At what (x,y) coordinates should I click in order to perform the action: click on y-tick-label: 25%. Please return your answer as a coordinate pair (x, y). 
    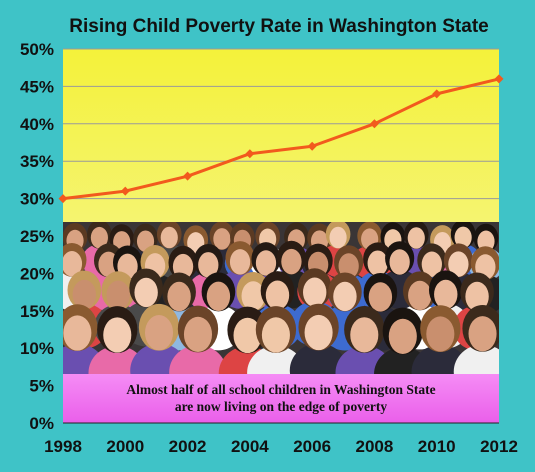
    Looking at the image, I should click on (37, 236).